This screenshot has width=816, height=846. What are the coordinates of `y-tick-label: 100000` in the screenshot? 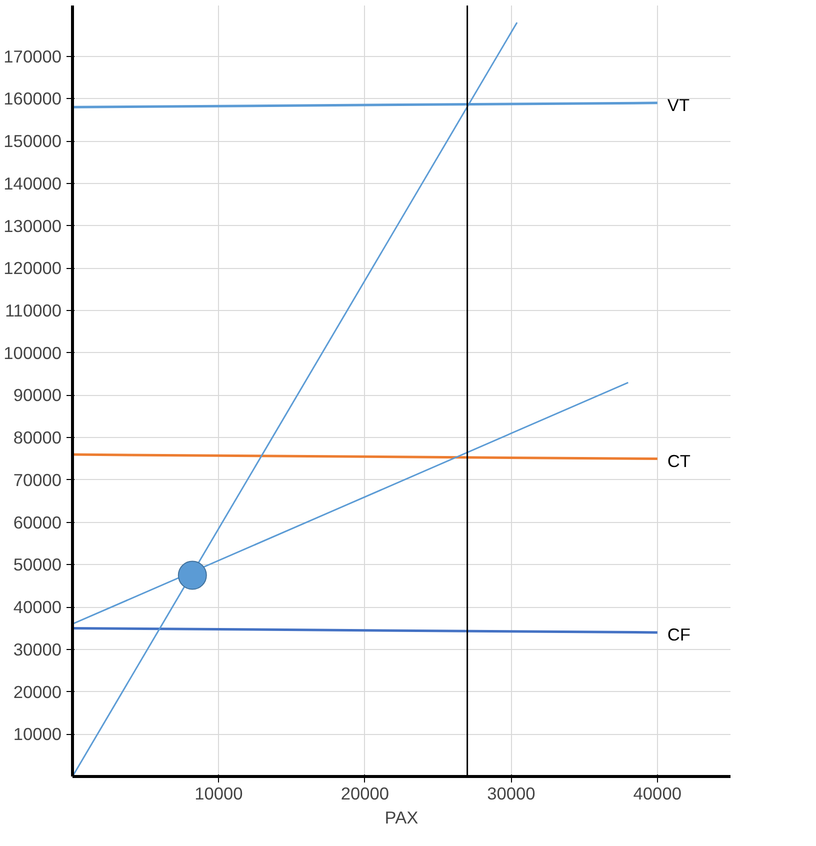 It's located at (33, 352).